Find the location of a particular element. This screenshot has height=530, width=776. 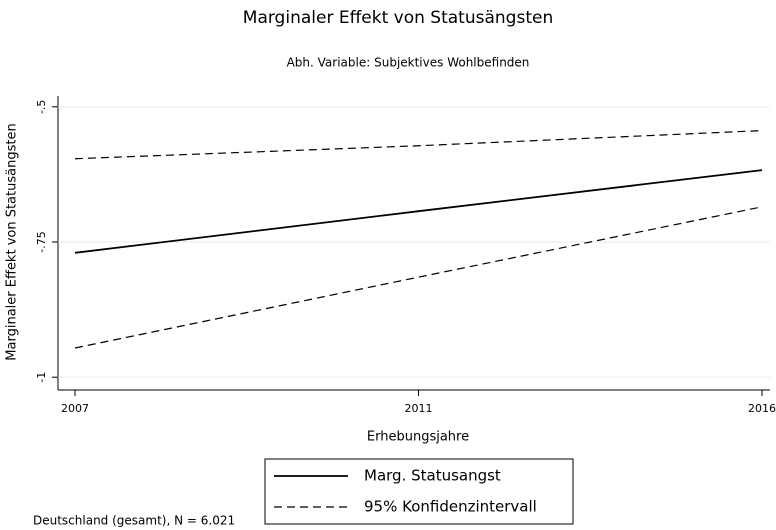

legend-label: Marg. Statusangst is located at coordinates (432, 476).